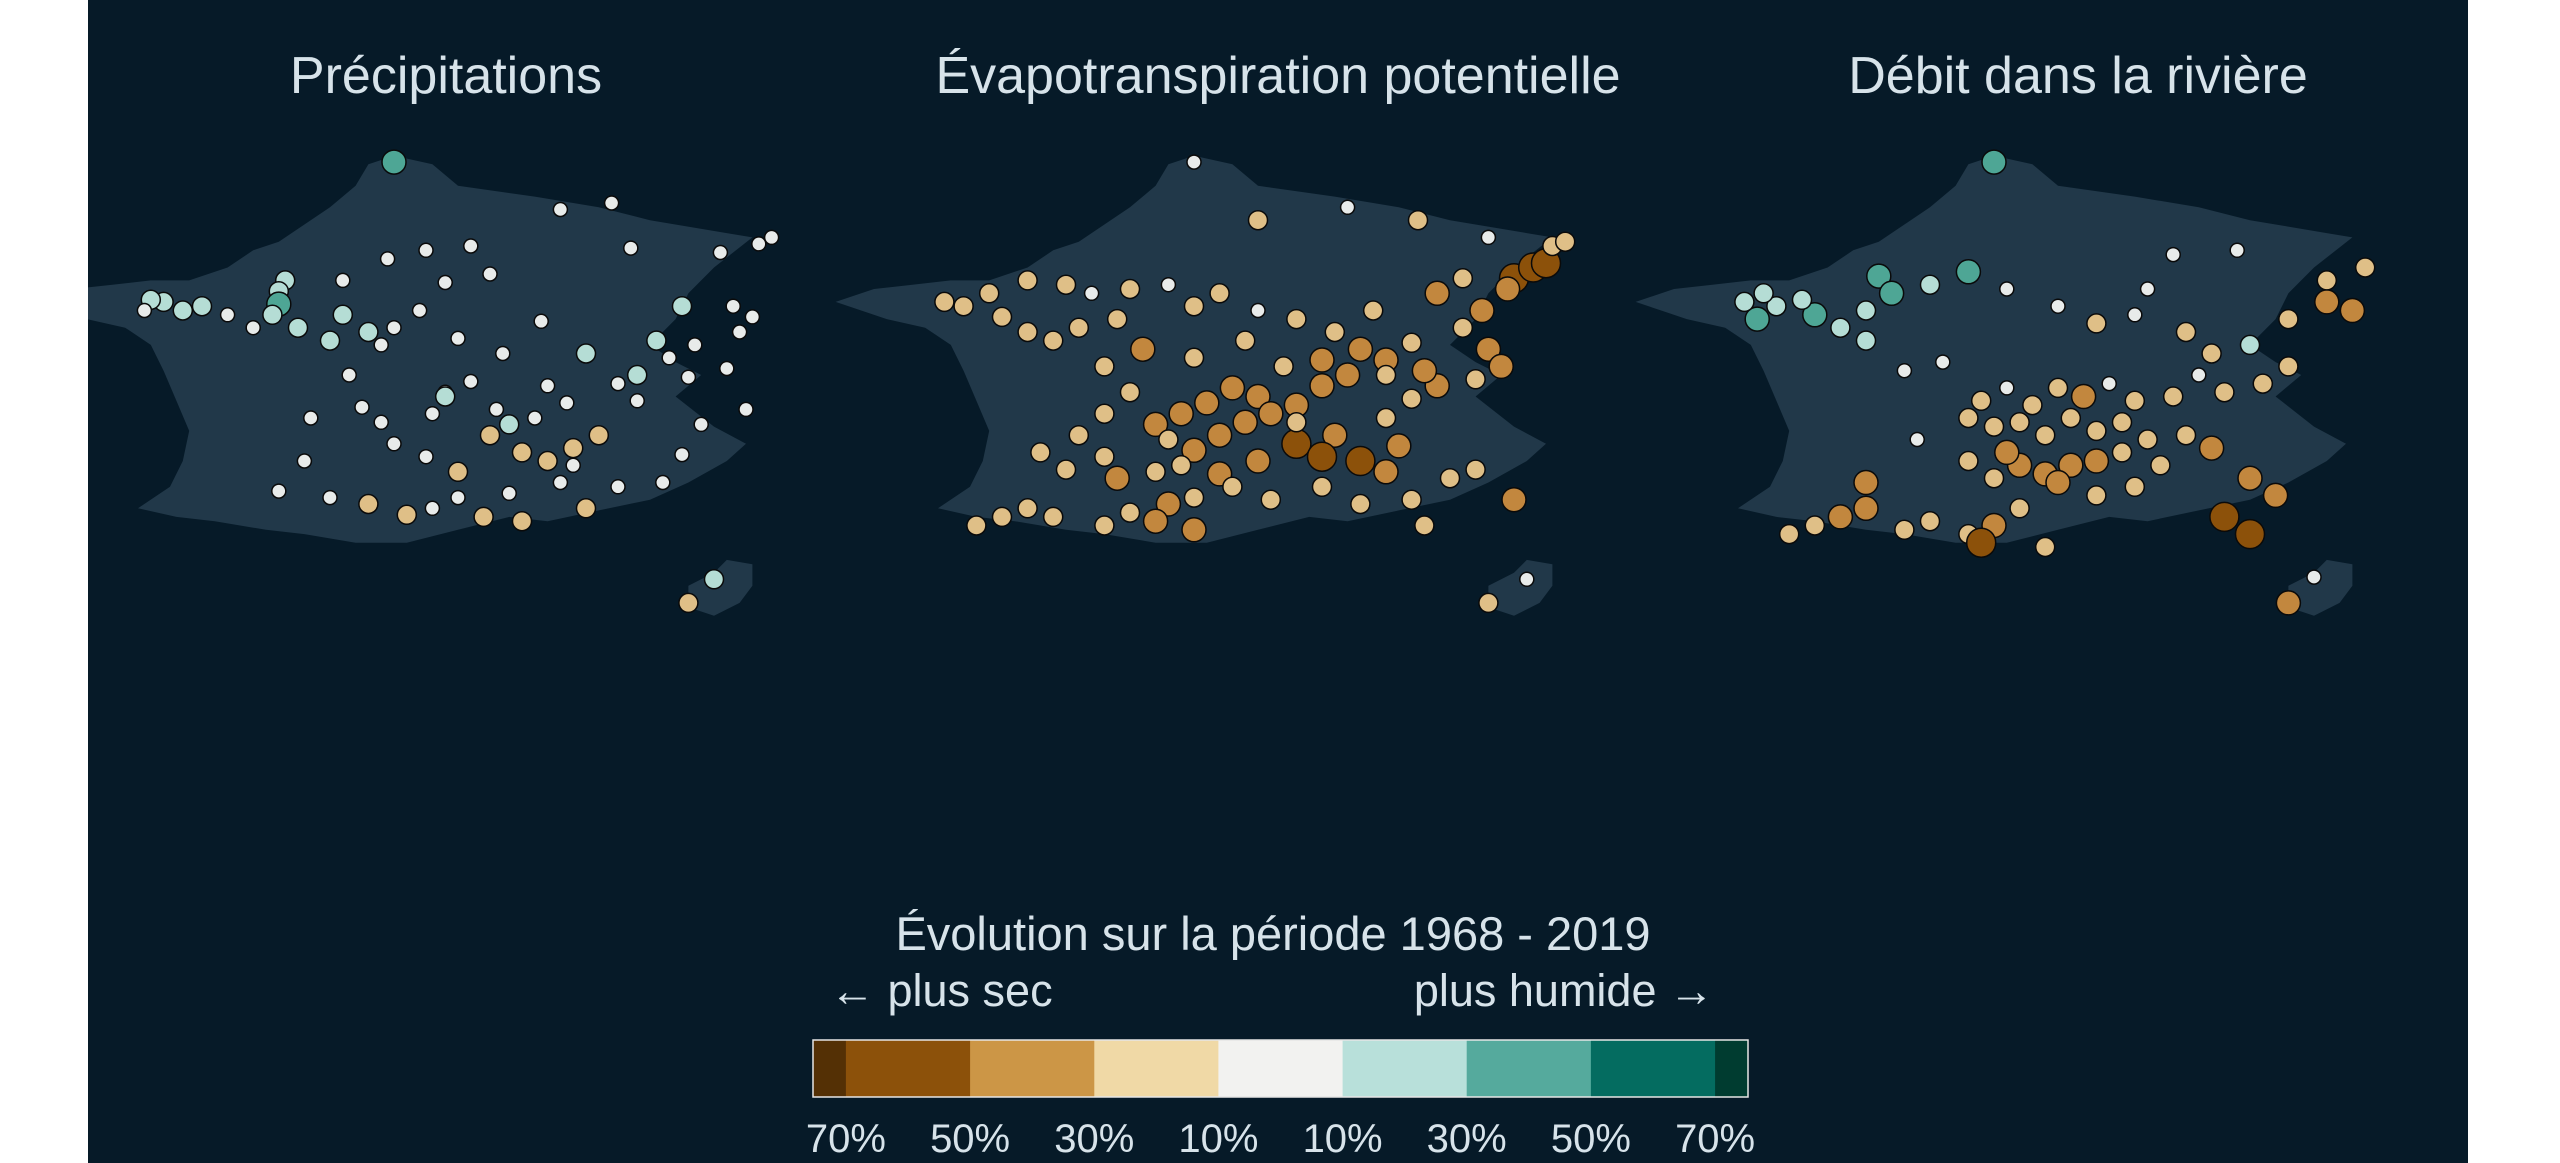  Describe the element at coordinates (2055, 382) in the screenshot. I see `stations-debit` at that location.